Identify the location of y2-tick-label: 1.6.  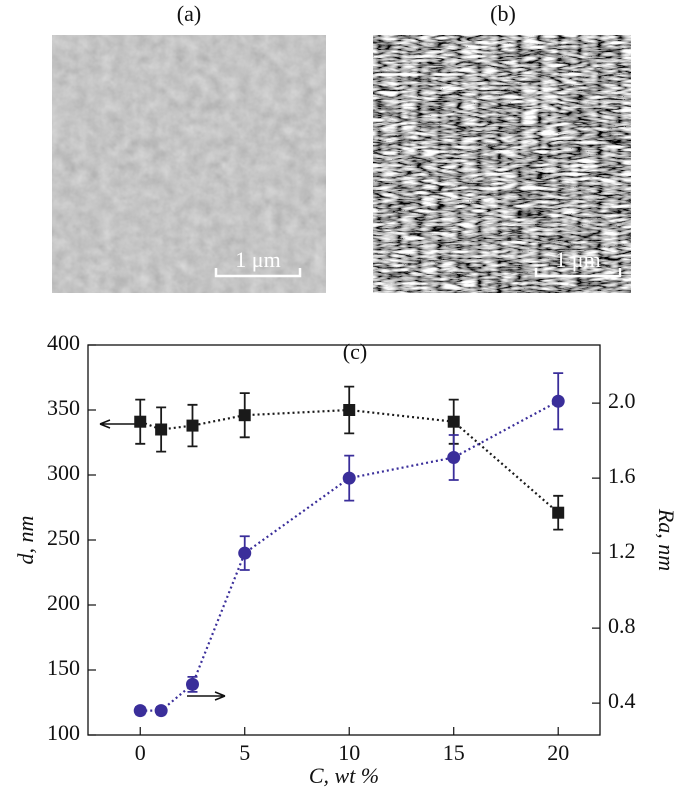
(622, 475).